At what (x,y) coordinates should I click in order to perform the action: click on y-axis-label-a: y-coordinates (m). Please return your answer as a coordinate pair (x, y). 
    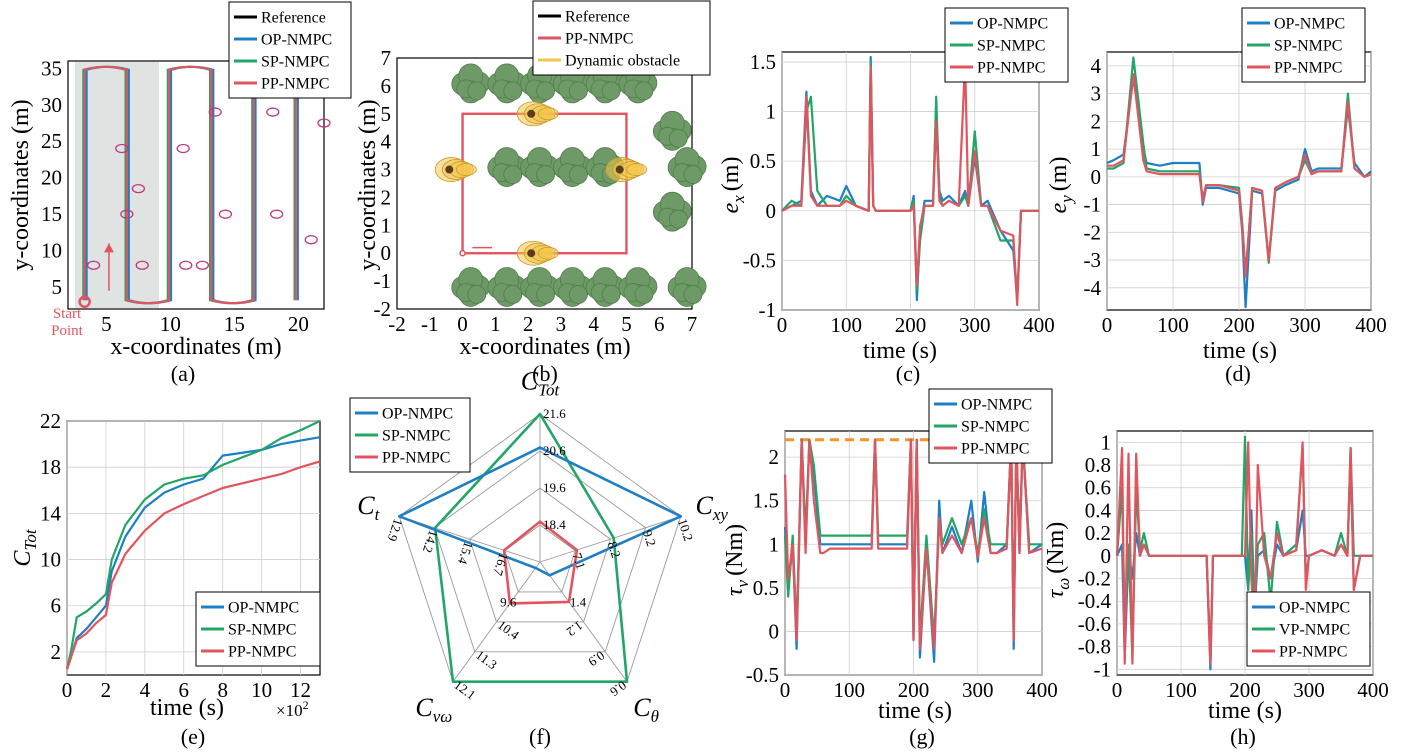
    Looking at the image, I should click on (21, 184).